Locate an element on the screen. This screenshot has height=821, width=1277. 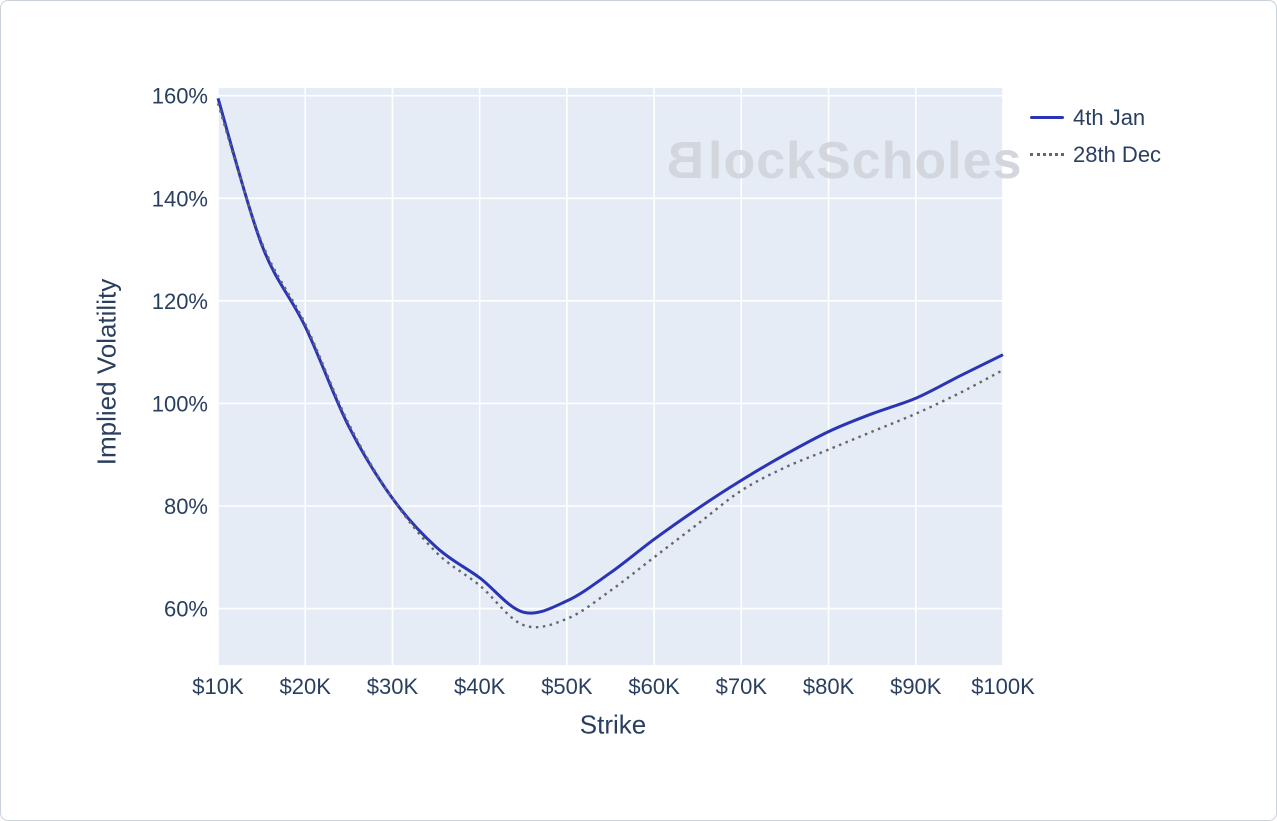
blockscholes-watermark: lockScholes is located at coordinates (865, 161).